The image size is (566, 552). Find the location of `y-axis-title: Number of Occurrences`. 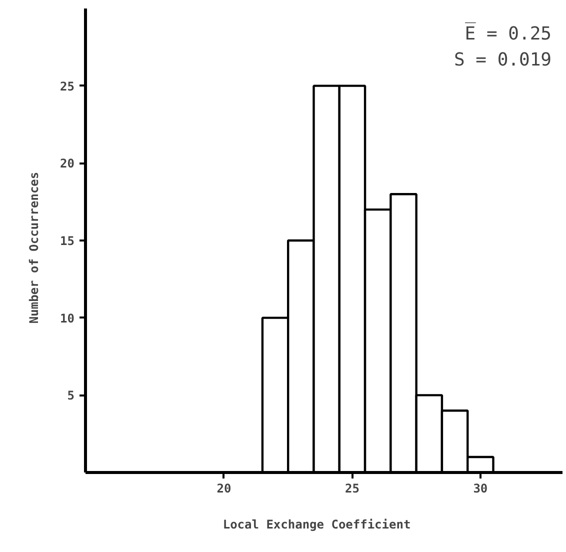

y-axis-title: Number of Occurrences is located at coordinates (34, 248).